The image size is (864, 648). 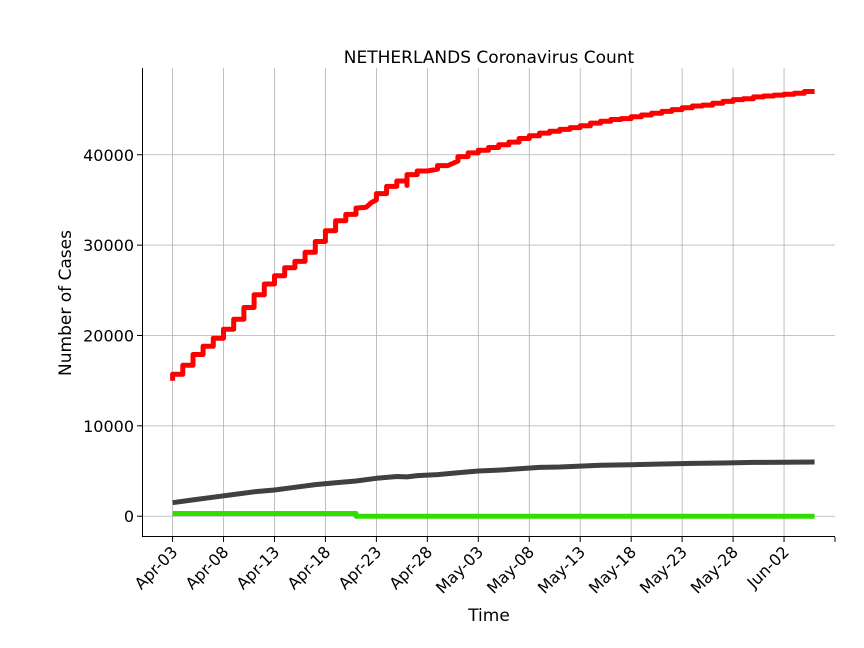 What do you see at coordinates (108, 335) in the screenshot?
I see `y-tick-label: 20000` at bounding box center [108, 335].